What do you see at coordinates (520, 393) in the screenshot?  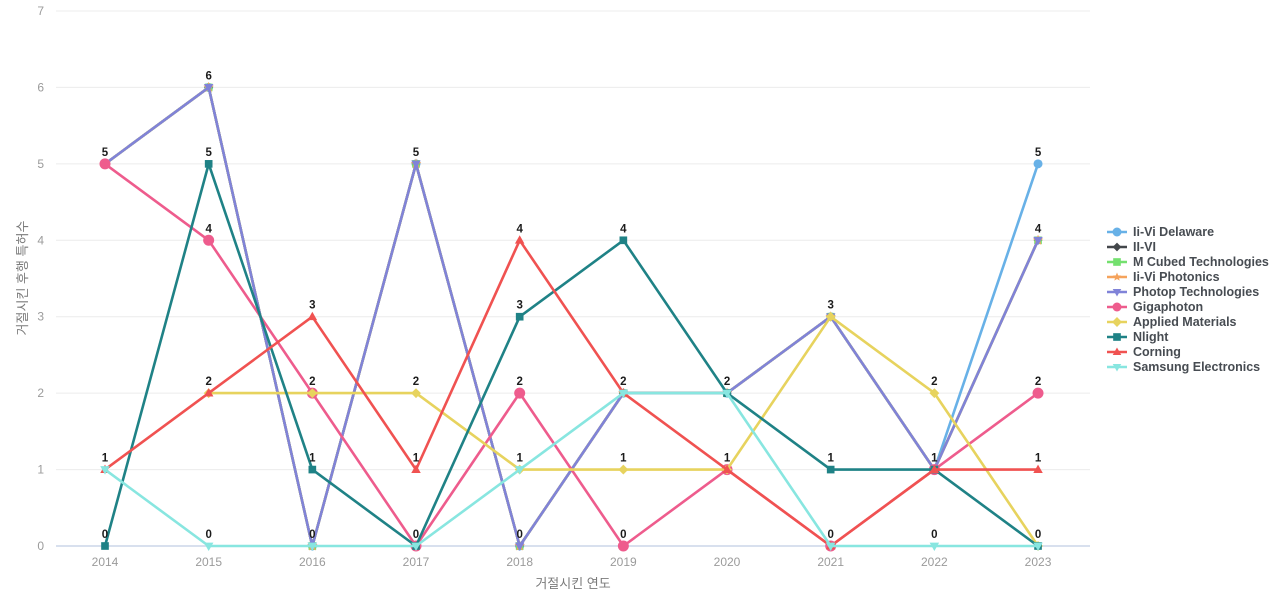 I see `data-point-gigaphoton-2018` at bounding box center [520, 393].